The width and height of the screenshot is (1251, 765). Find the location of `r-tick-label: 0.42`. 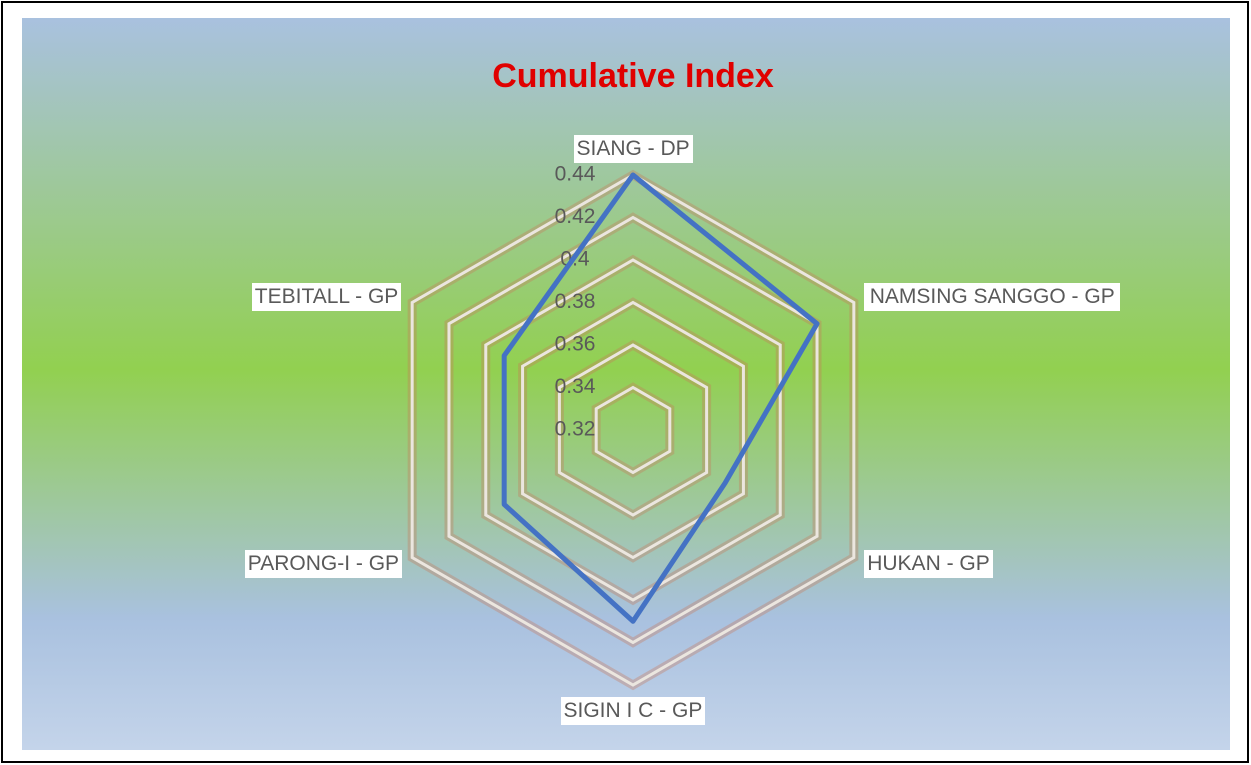

r-tick-label: 0.42 is located at coordinates (575, 216).